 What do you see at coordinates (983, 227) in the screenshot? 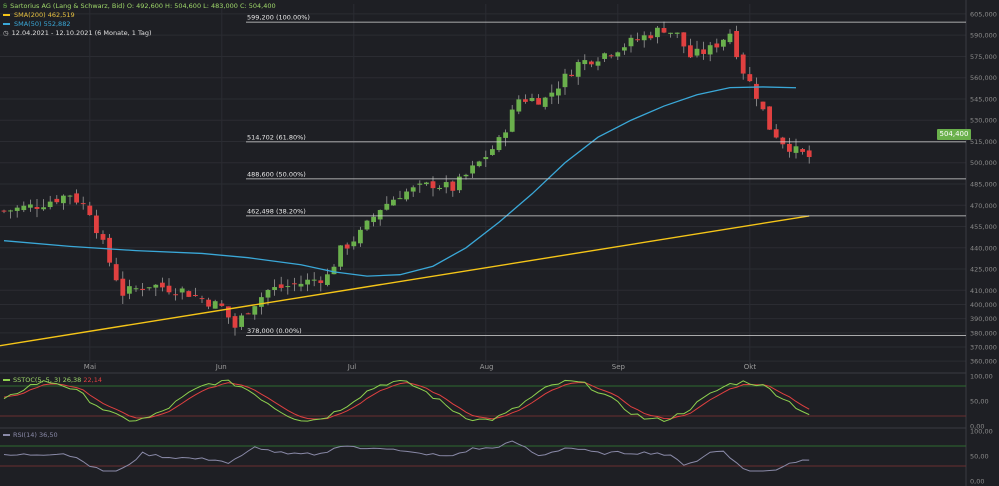
I see `y-tick-label: 455,000` at bounding box center [983, 227].